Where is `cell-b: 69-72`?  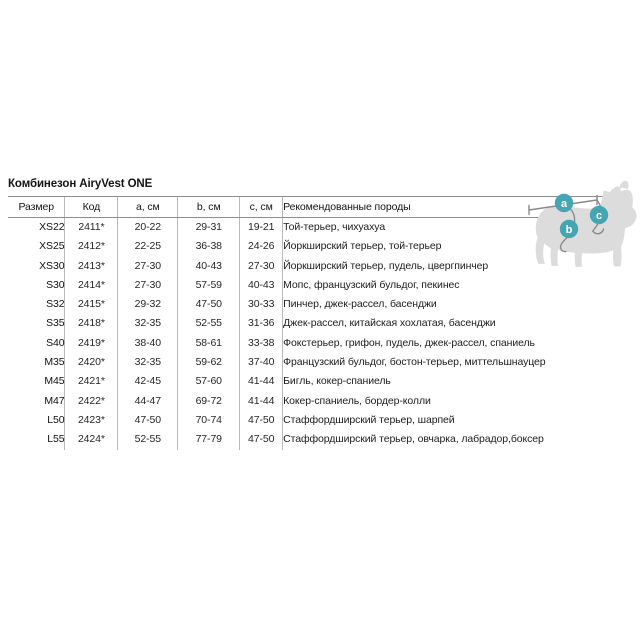 cell-b: 69-72 is located at coordinates (208, 401).